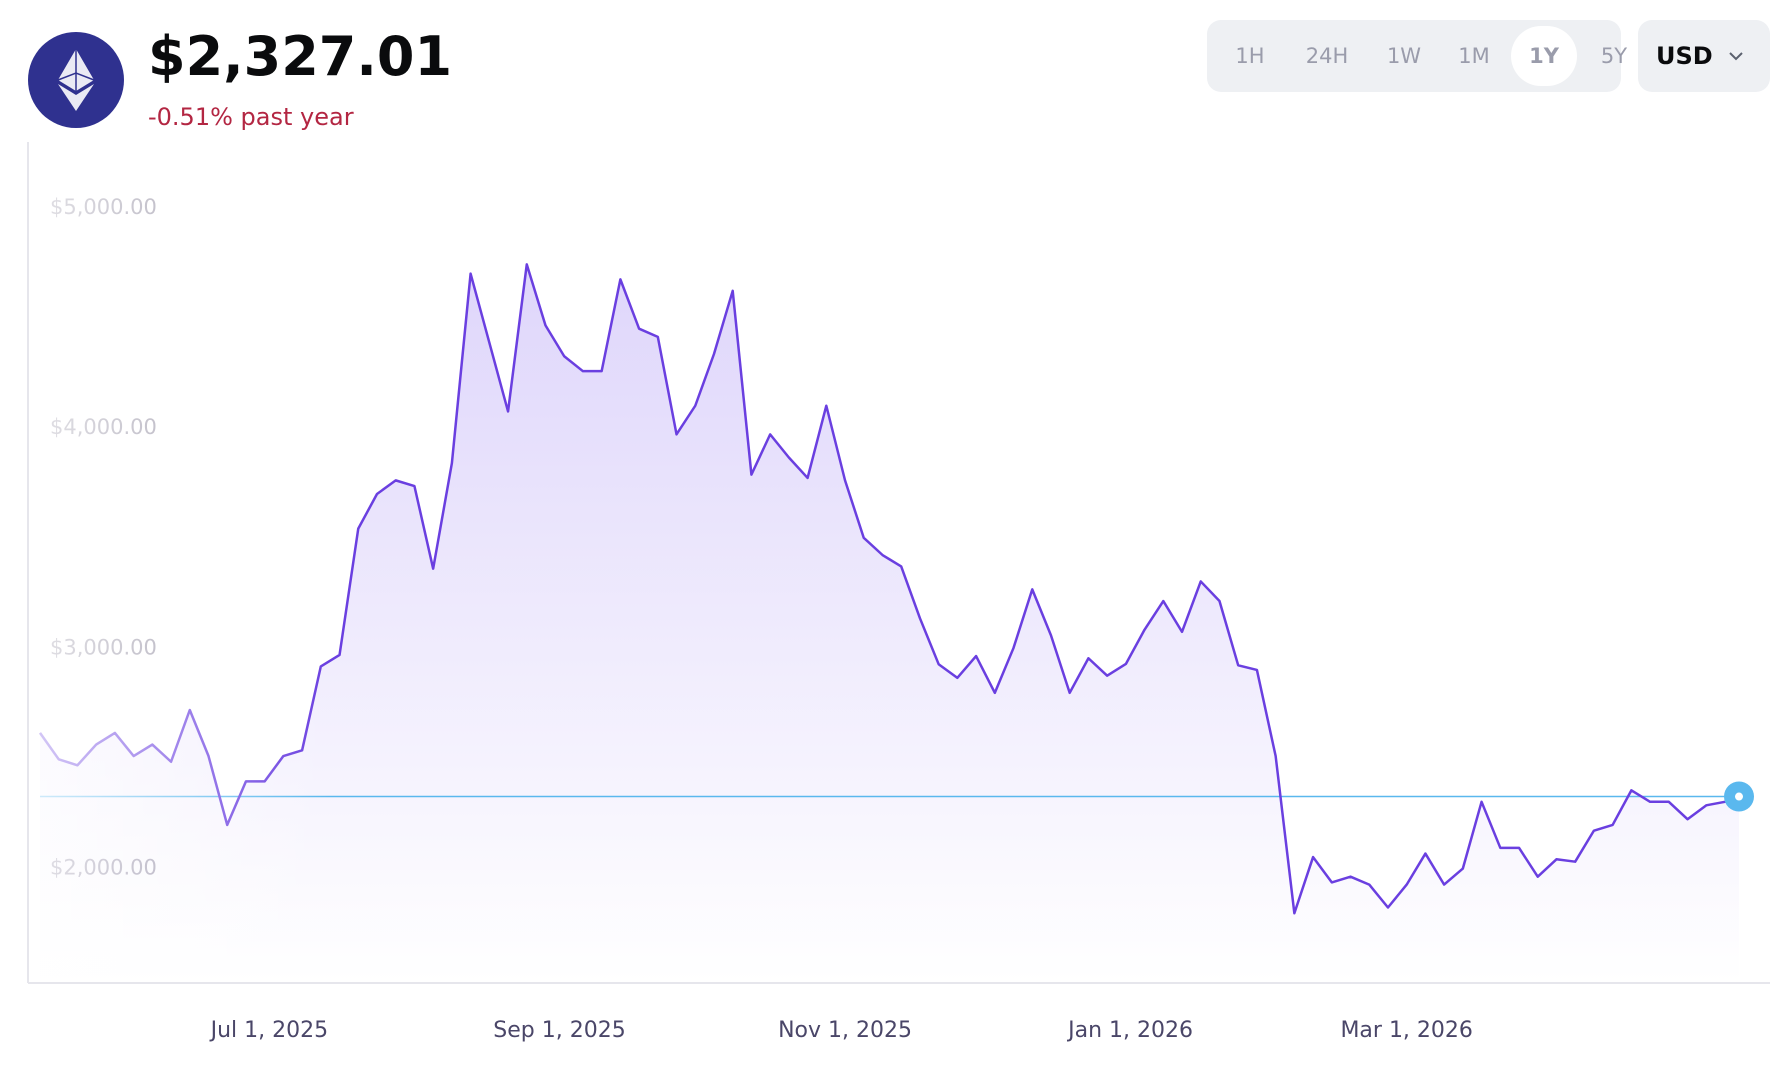  What do you see at coordinates (251, 117) in the screenshot?
I see `price-change: -0.51% past year` at bounding box center [251, 117].